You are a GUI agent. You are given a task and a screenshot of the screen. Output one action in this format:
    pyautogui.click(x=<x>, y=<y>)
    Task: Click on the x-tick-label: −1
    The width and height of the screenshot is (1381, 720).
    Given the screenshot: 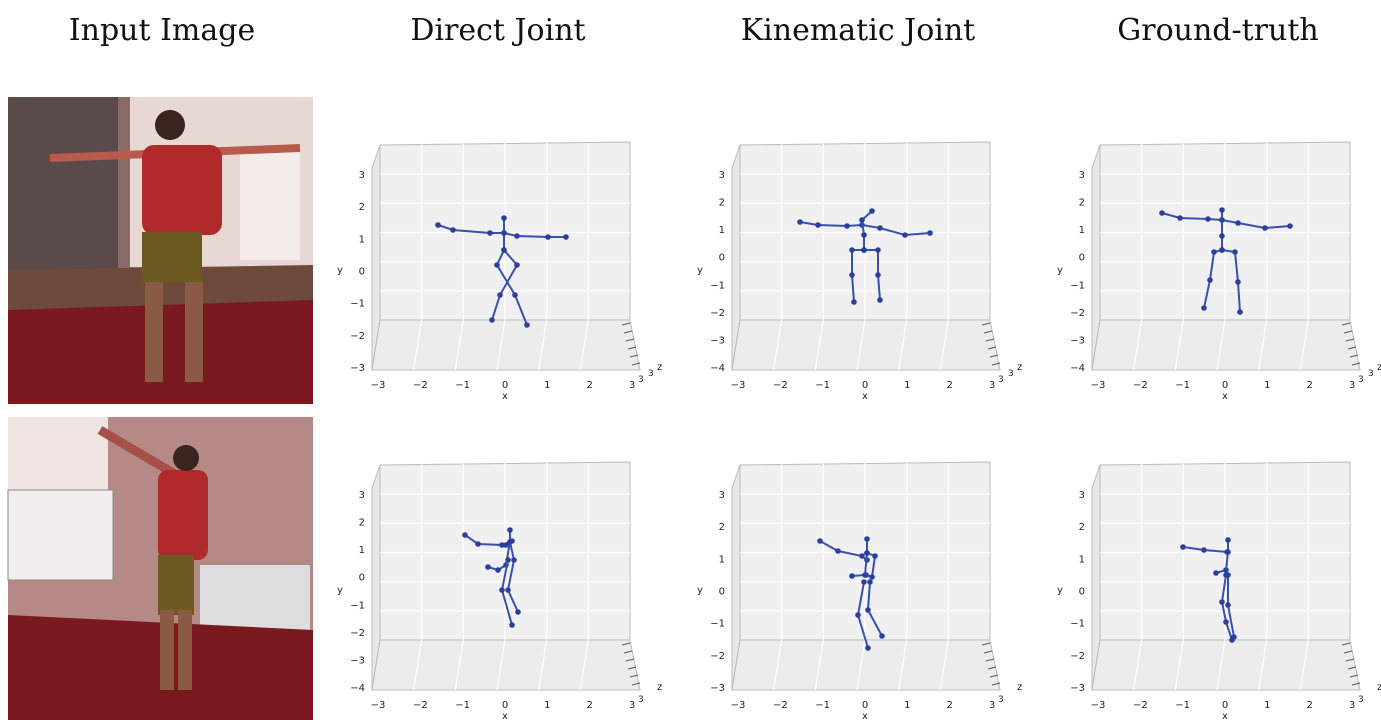 What is the action you would take?
    pyautogui.click(x=462, y=385)
    